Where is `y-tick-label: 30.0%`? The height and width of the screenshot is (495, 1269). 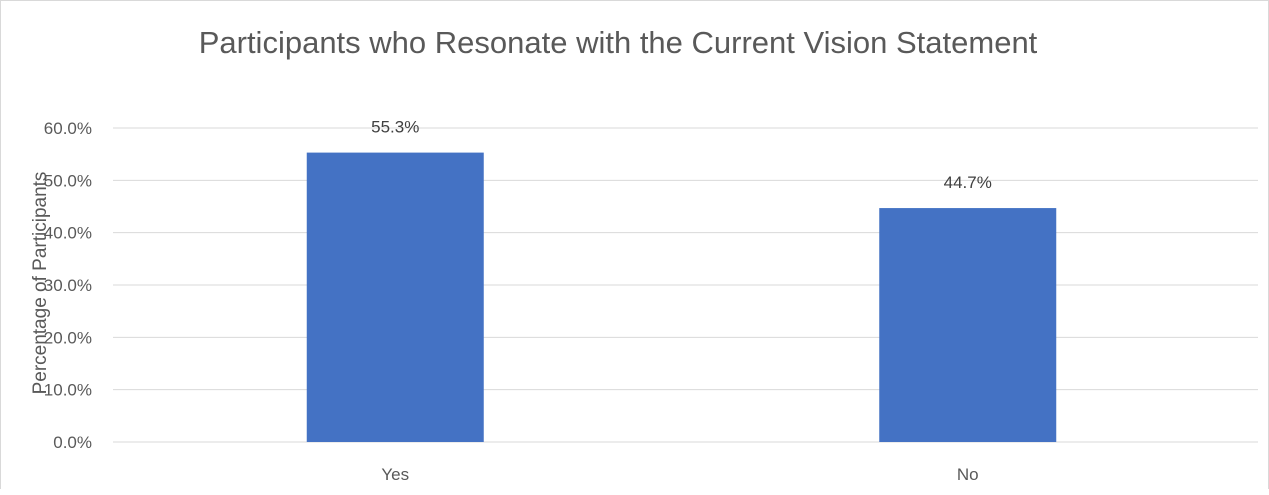
y-tick-label: 30.0% is located at coordinates (68, 285).